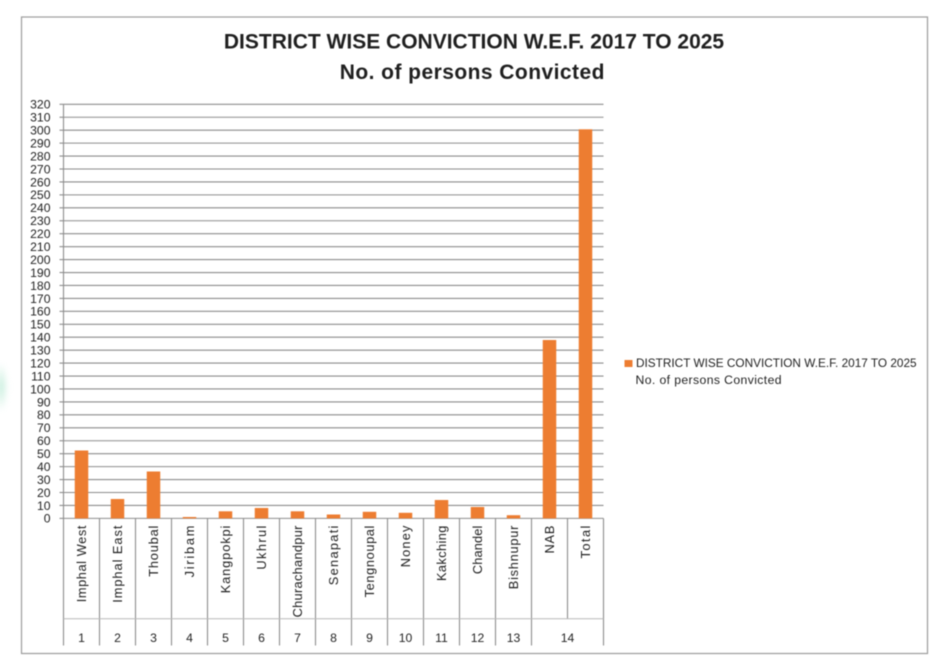 Image resolution: width=949 pixels, height=665 pixels. What do you see at coordinates (333, 556) in the screenshot?
I see `svg-text: Senapati` at bounding box center [333, 556].